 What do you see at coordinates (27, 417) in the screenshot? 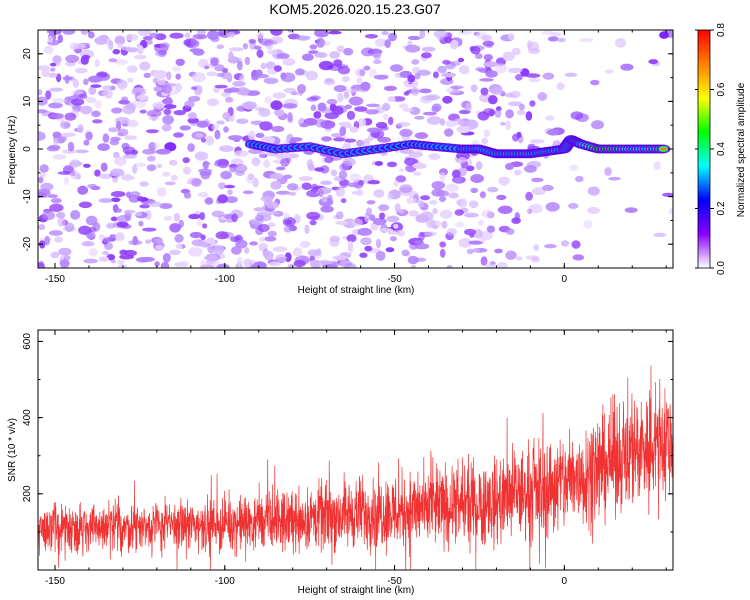
I see `y-tick-label: 400` at bounding box center [27, 417].